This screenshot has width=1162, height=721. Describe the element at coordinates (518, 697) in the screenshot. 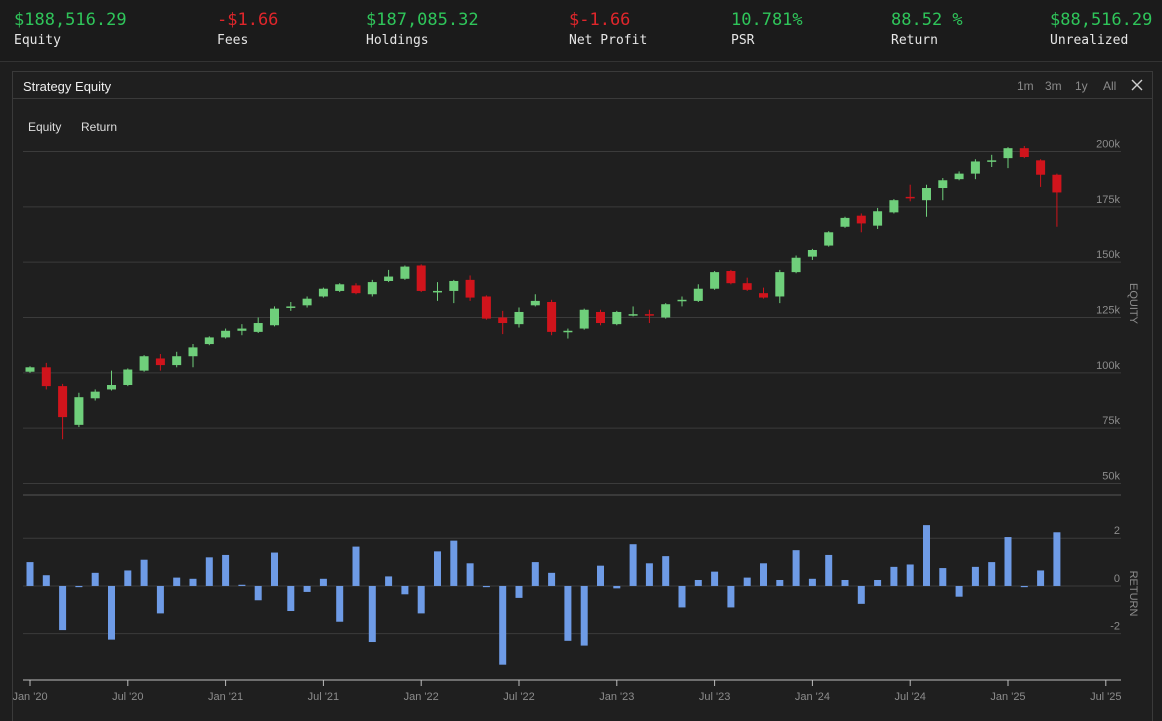

I see `x-tick-label: Jul '22` at that location.